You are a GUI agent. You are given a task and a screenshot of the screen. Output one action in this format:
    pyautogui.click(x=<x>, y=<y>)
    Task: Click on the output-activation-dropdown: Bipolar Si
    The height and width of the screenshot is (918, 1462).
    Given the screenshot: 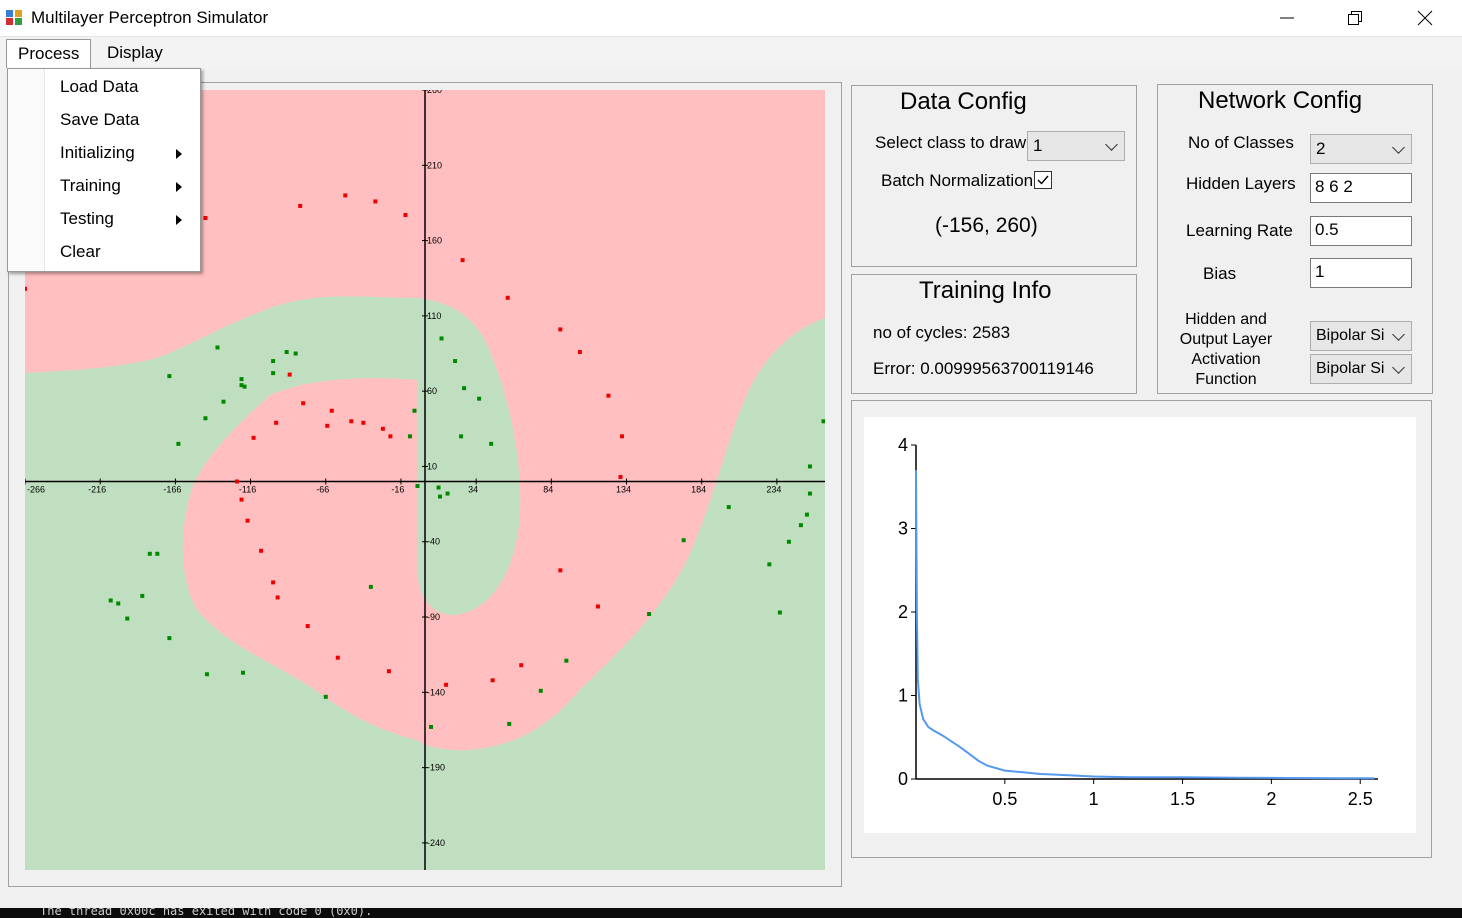 What is the action you would take?
    pyautogui.click(x=1361, y=369)
    